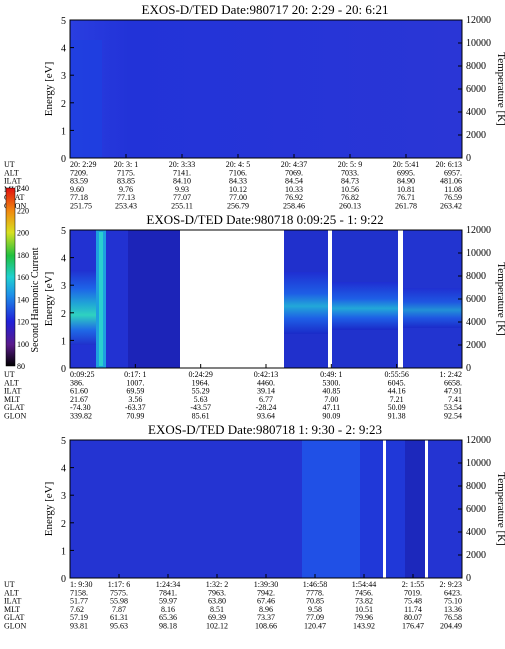 This screenshot has width=505, height=649. Describe the element at coordinates (306, 303) in the screenshot. I see `panel-2-segment-b-band` at that location.